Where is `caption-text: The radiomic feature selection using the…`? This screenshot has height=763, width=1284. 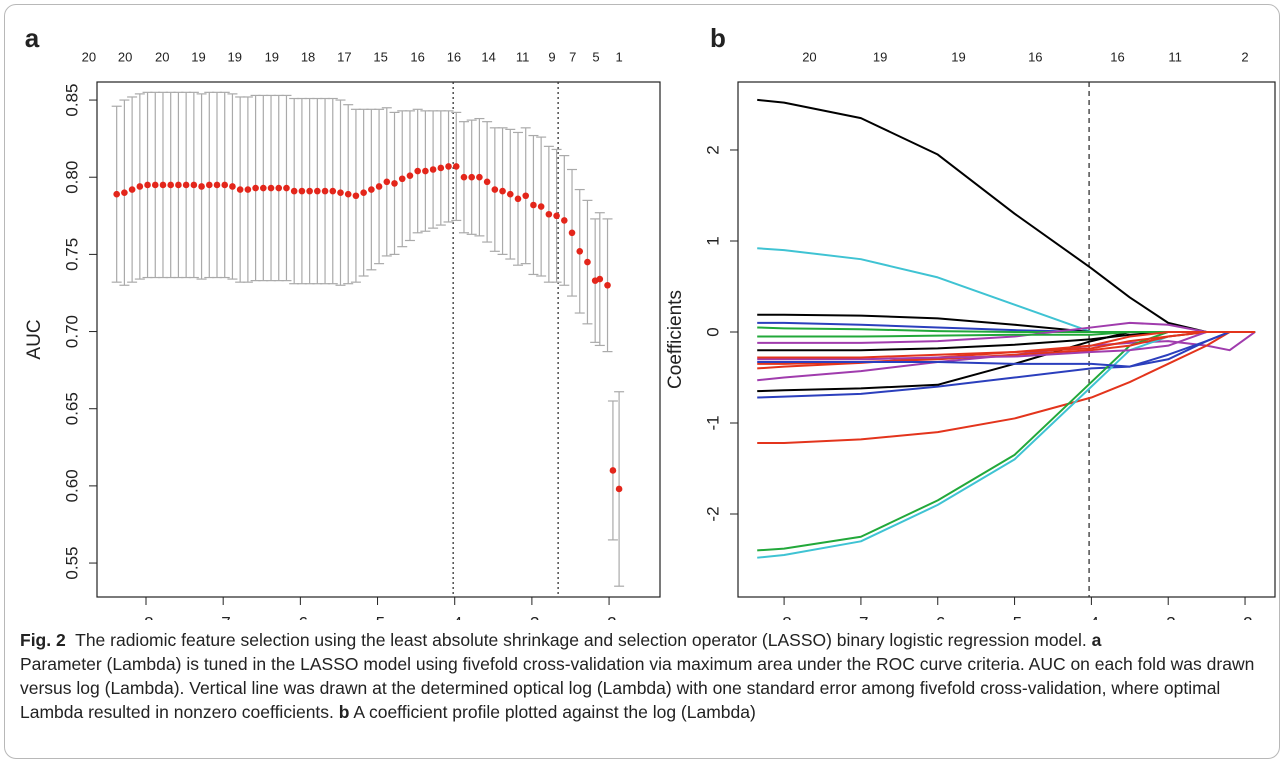
caption-text: The radiomic feature selection using the… is located at coordinates (581, 640).